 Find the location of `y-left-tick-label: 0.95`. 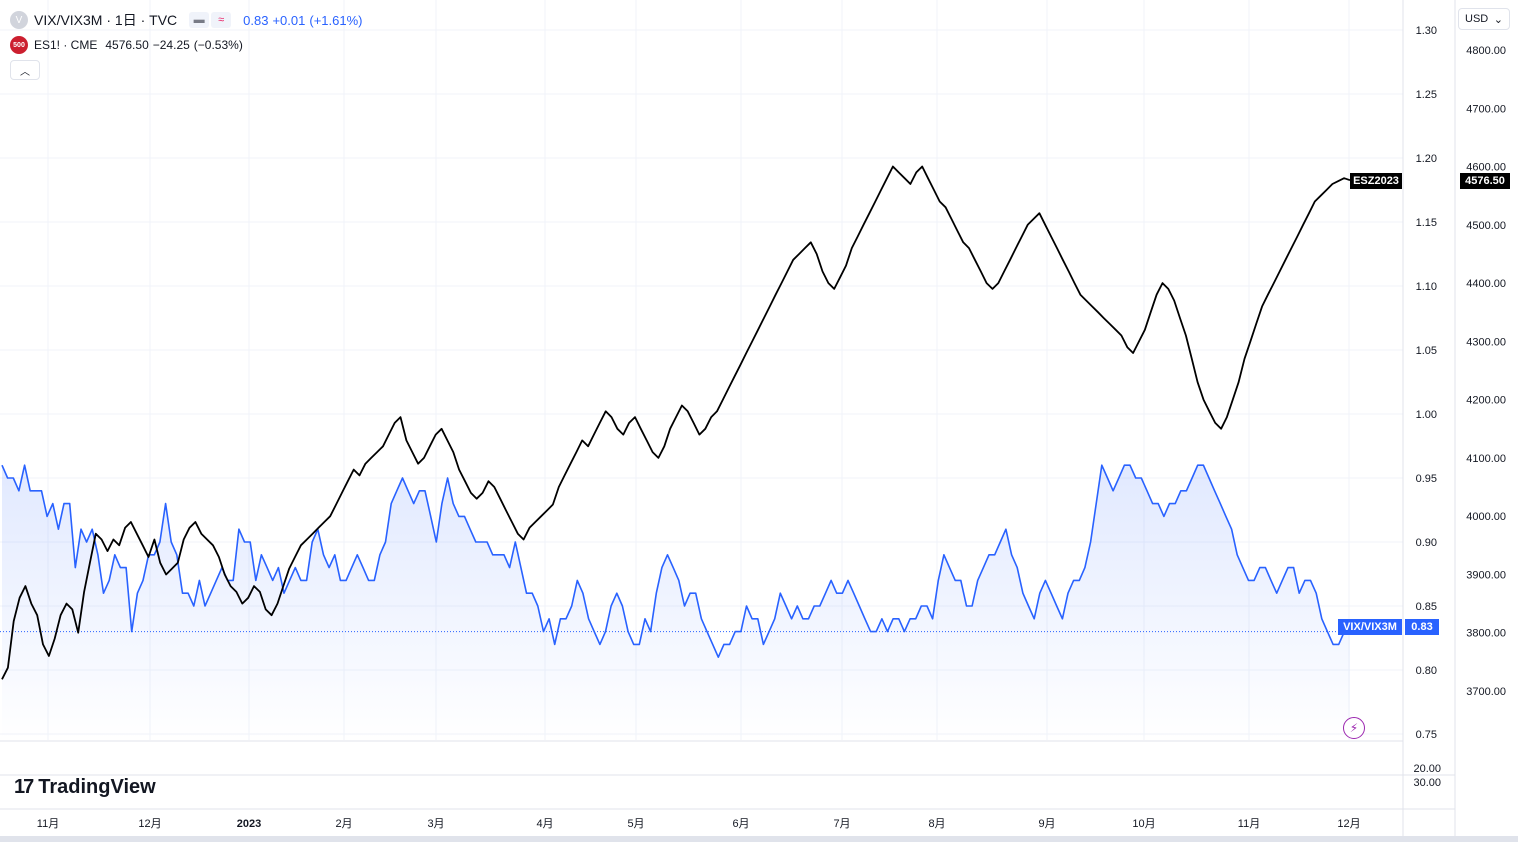

y-left-tick-label: 0.95 is located at coordinates (1426, 479).